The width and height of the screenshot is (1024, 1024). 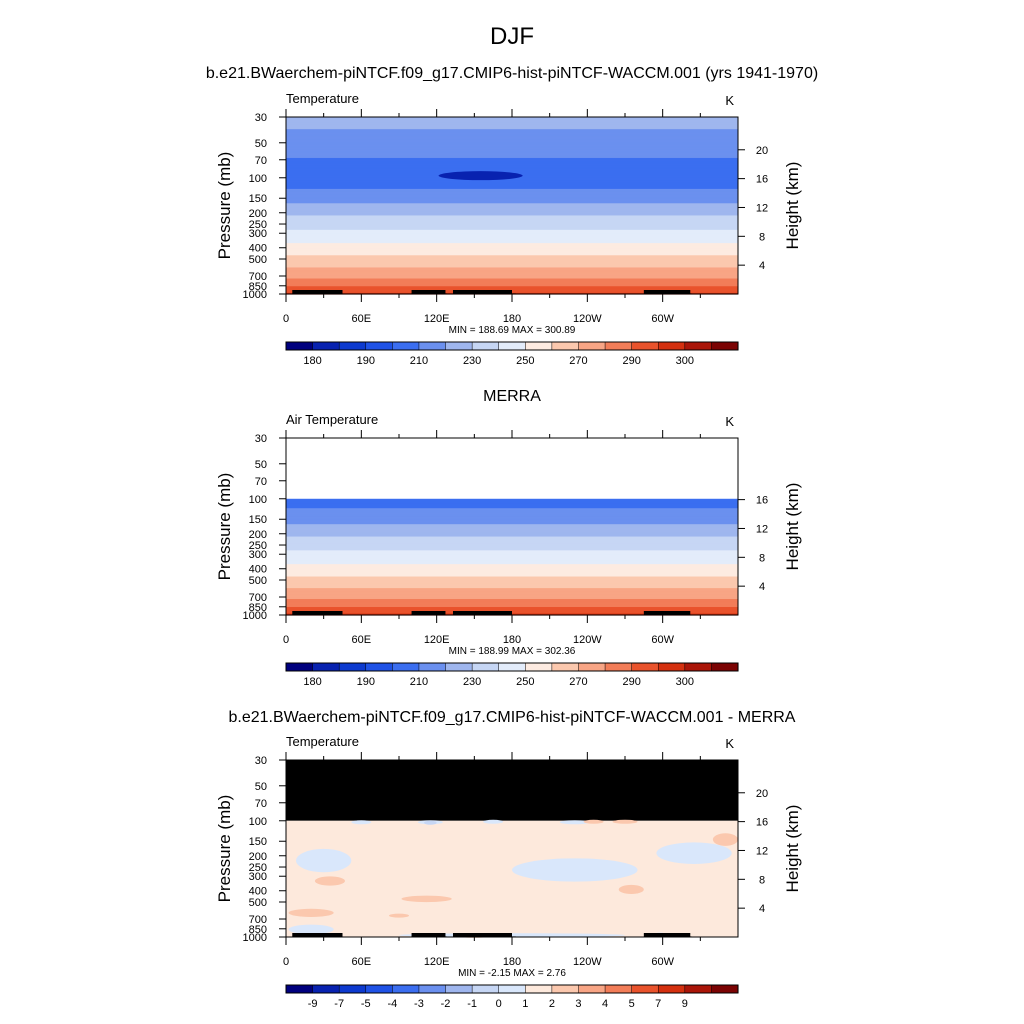 What do you see at coordinates (419, 1004) in the screenshot?
I see `colorbar-label: -3` at bounding box center [419, 1004].